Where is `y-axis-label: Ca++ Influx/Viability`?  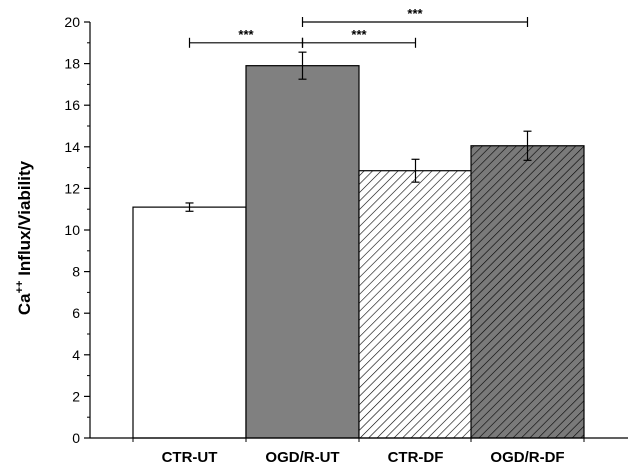
y-axis-label: Ca++ Influx/Viability is located at coordinates (24, 237).